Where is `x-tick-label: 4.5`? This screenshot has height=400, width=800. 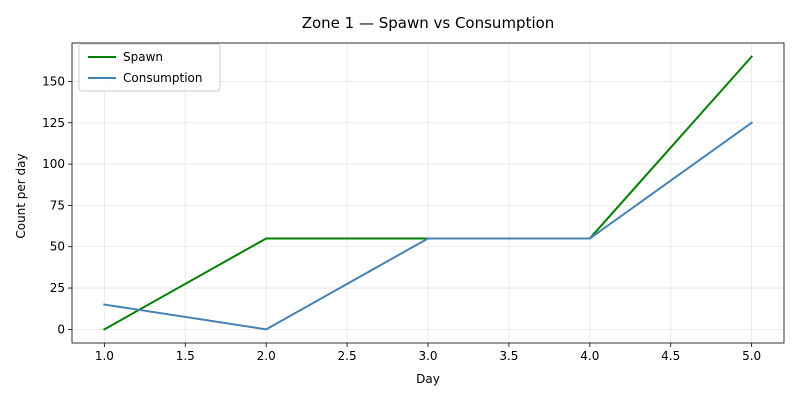
x-tick-label: 4.5 is located at coordinates (670, 356).